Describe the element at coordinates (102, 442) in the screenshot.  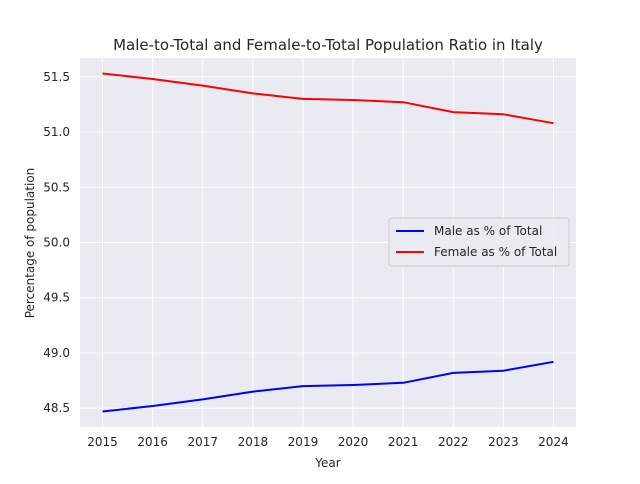
I see `x-tick-label: 2015` at that location.